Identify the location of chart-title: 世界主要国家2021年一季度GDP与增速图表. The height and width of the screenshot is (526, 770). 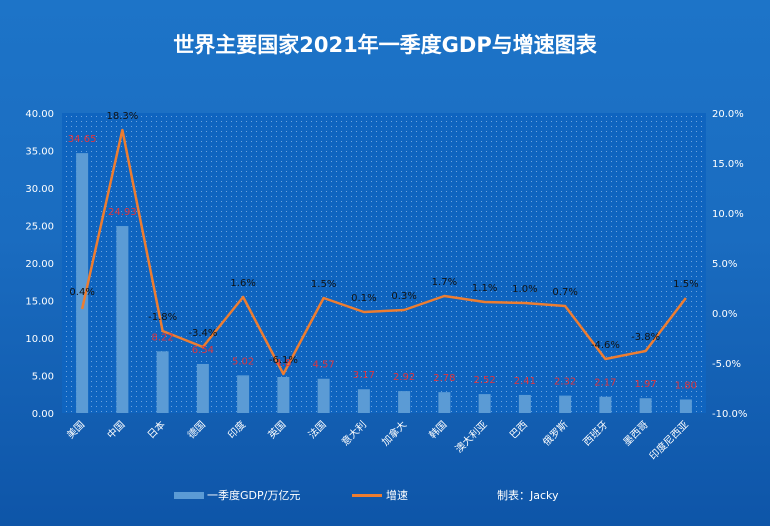
(385, 45).